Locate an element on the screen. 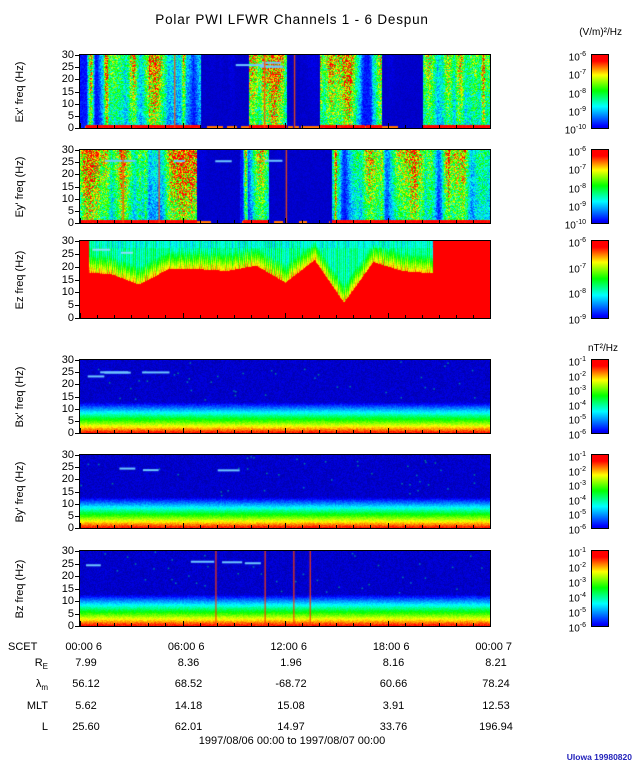 The image size is (640, 768). x-tick-label: 12:00 6 is located at coordinates (289, 647).